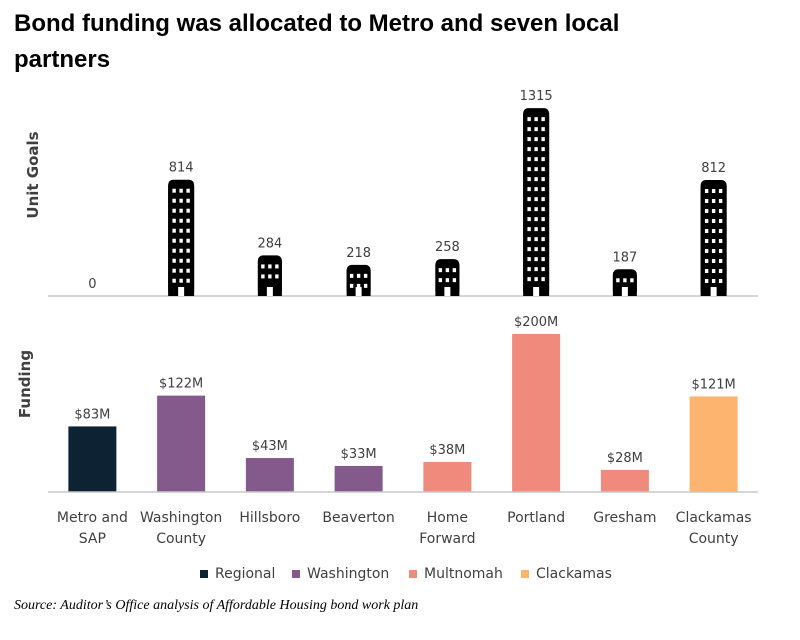 Image resolution: width=800 pixels, height=640 pixels. I want to click on data-label-unit-goals: 0, so click(92, 284).